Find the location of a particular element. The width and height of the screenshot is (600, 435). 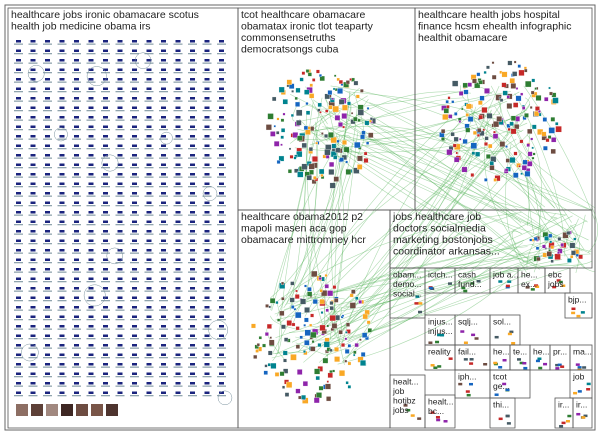

loop is located at coordinates (218, 330).